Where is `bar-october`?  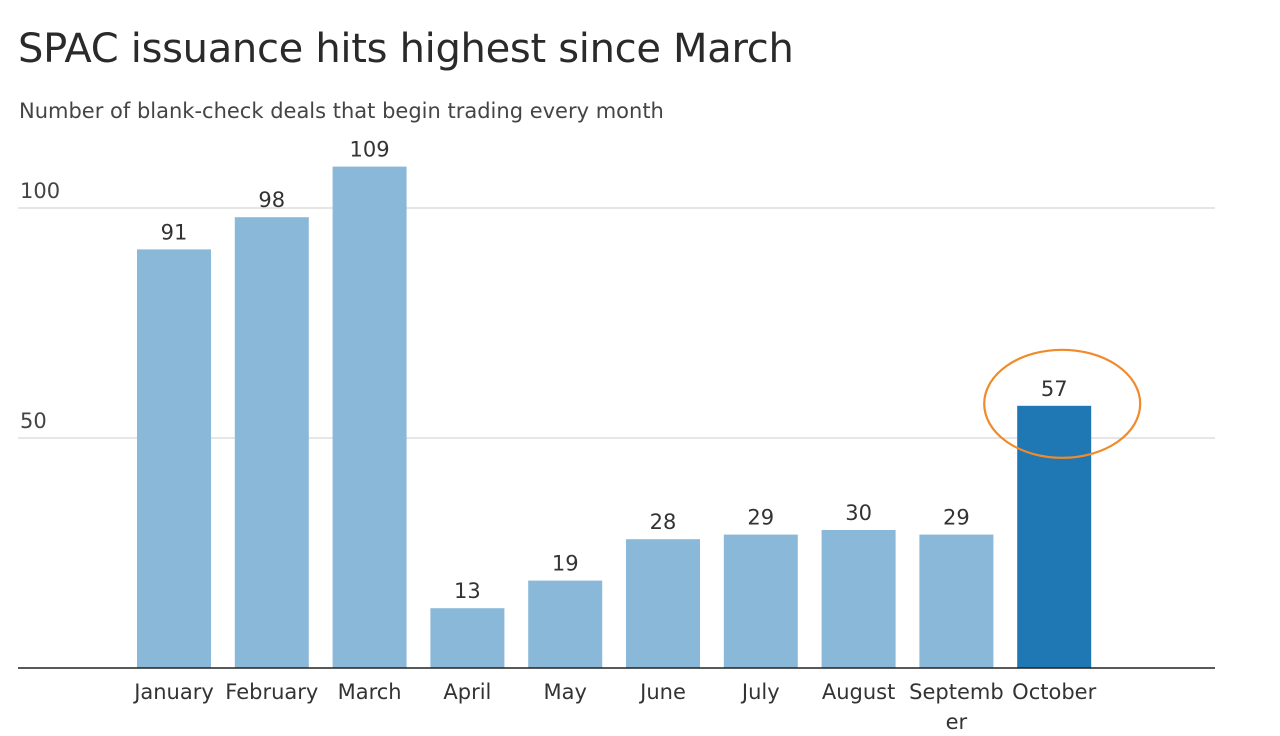
bar-october is located at coordinates (1054, 536).